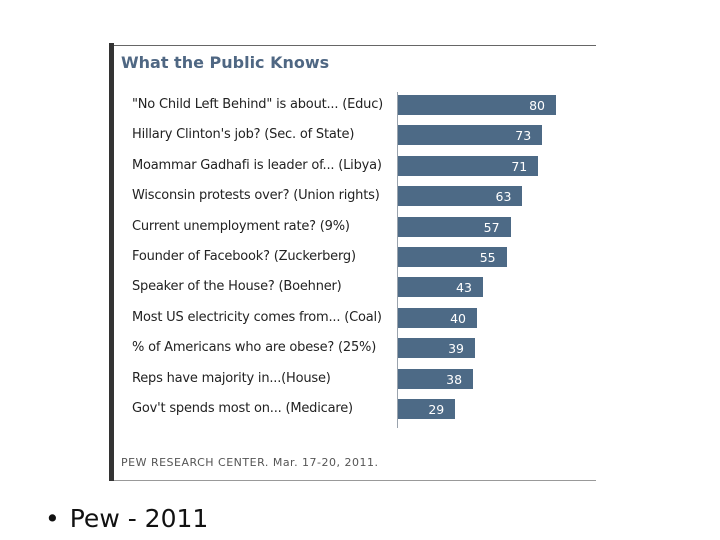 This screenshot has width=720, height=540. I want to click on bar-value-label: 38, so click(454, 379).